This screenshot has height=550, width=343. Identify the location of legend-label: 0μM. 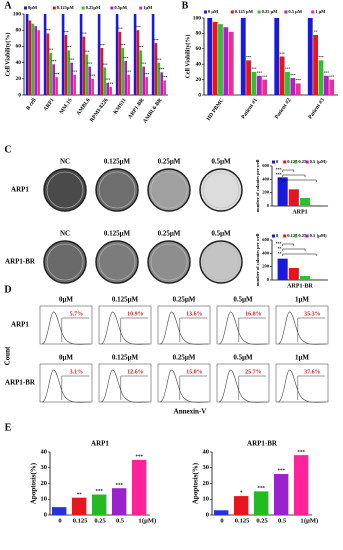
(33, 7).